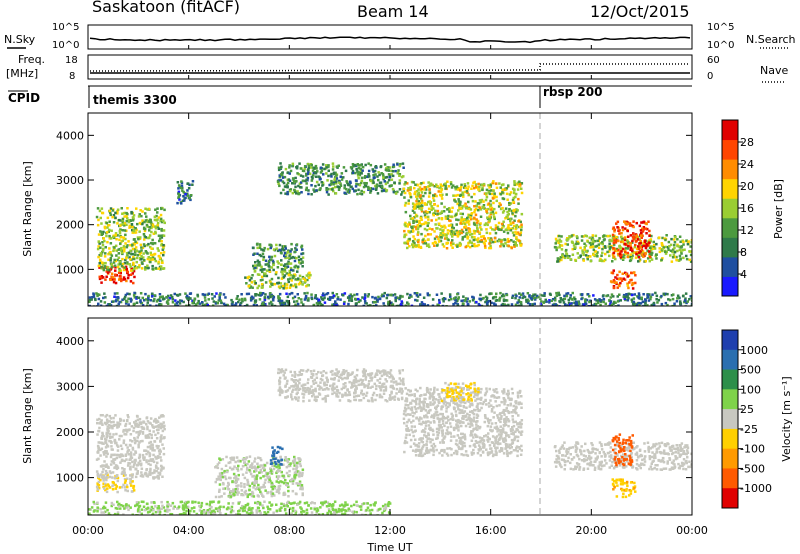  What do you see at coordinates (743, 274) in the screenshot?
I see `power-colorbar-tick-label: 4` at bounding box center [743, 274].